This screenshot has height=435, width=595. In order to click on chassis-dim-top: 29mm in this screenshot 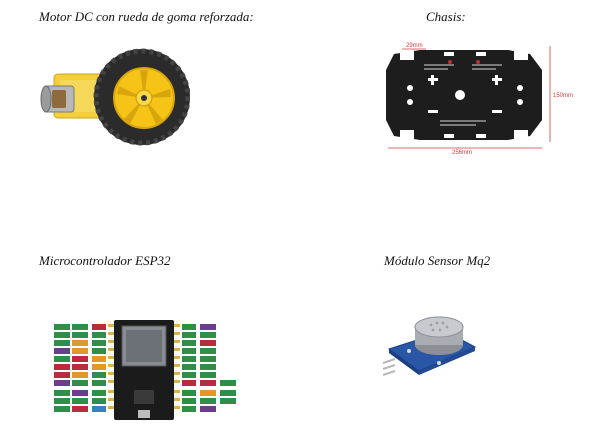, I will do `click(414, 46)`.